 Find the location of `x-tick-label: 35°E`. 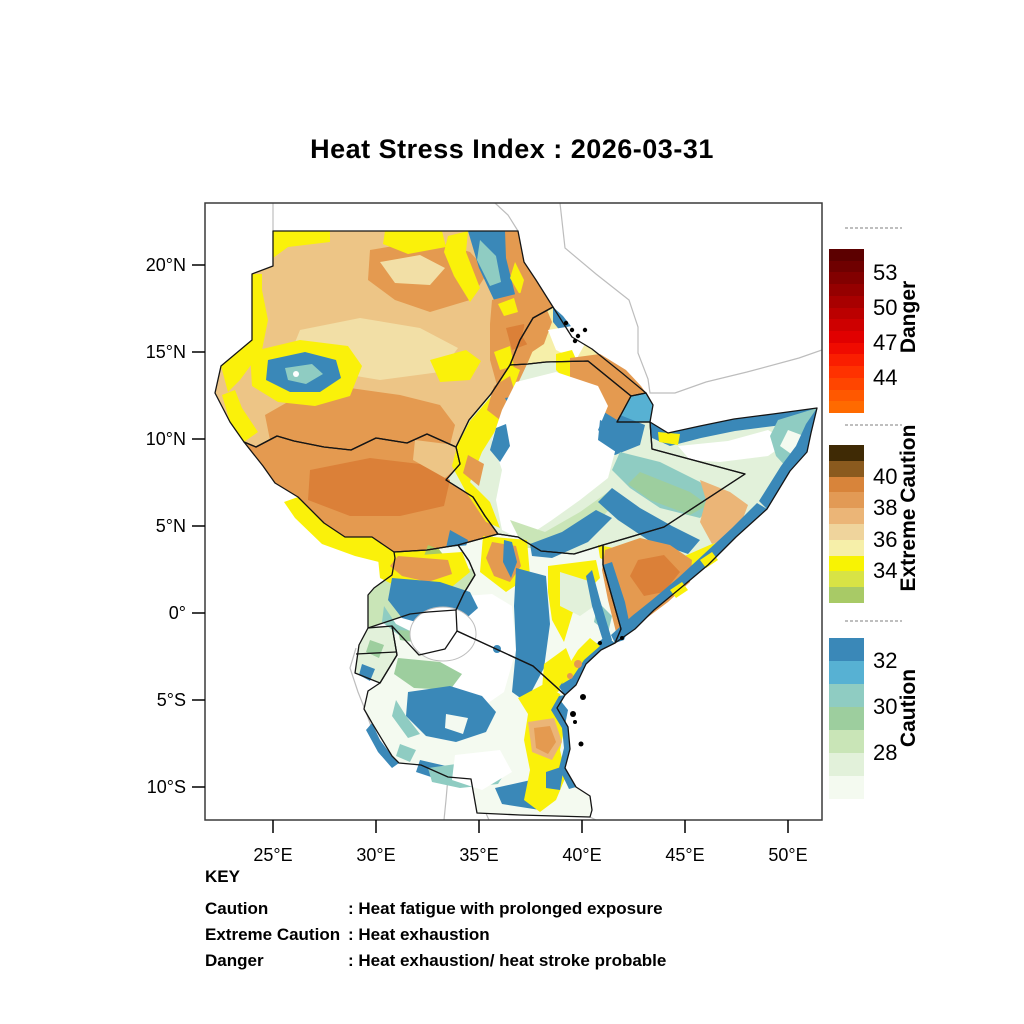

x-tick-label: 35°E is located at coordinates (479, 855).